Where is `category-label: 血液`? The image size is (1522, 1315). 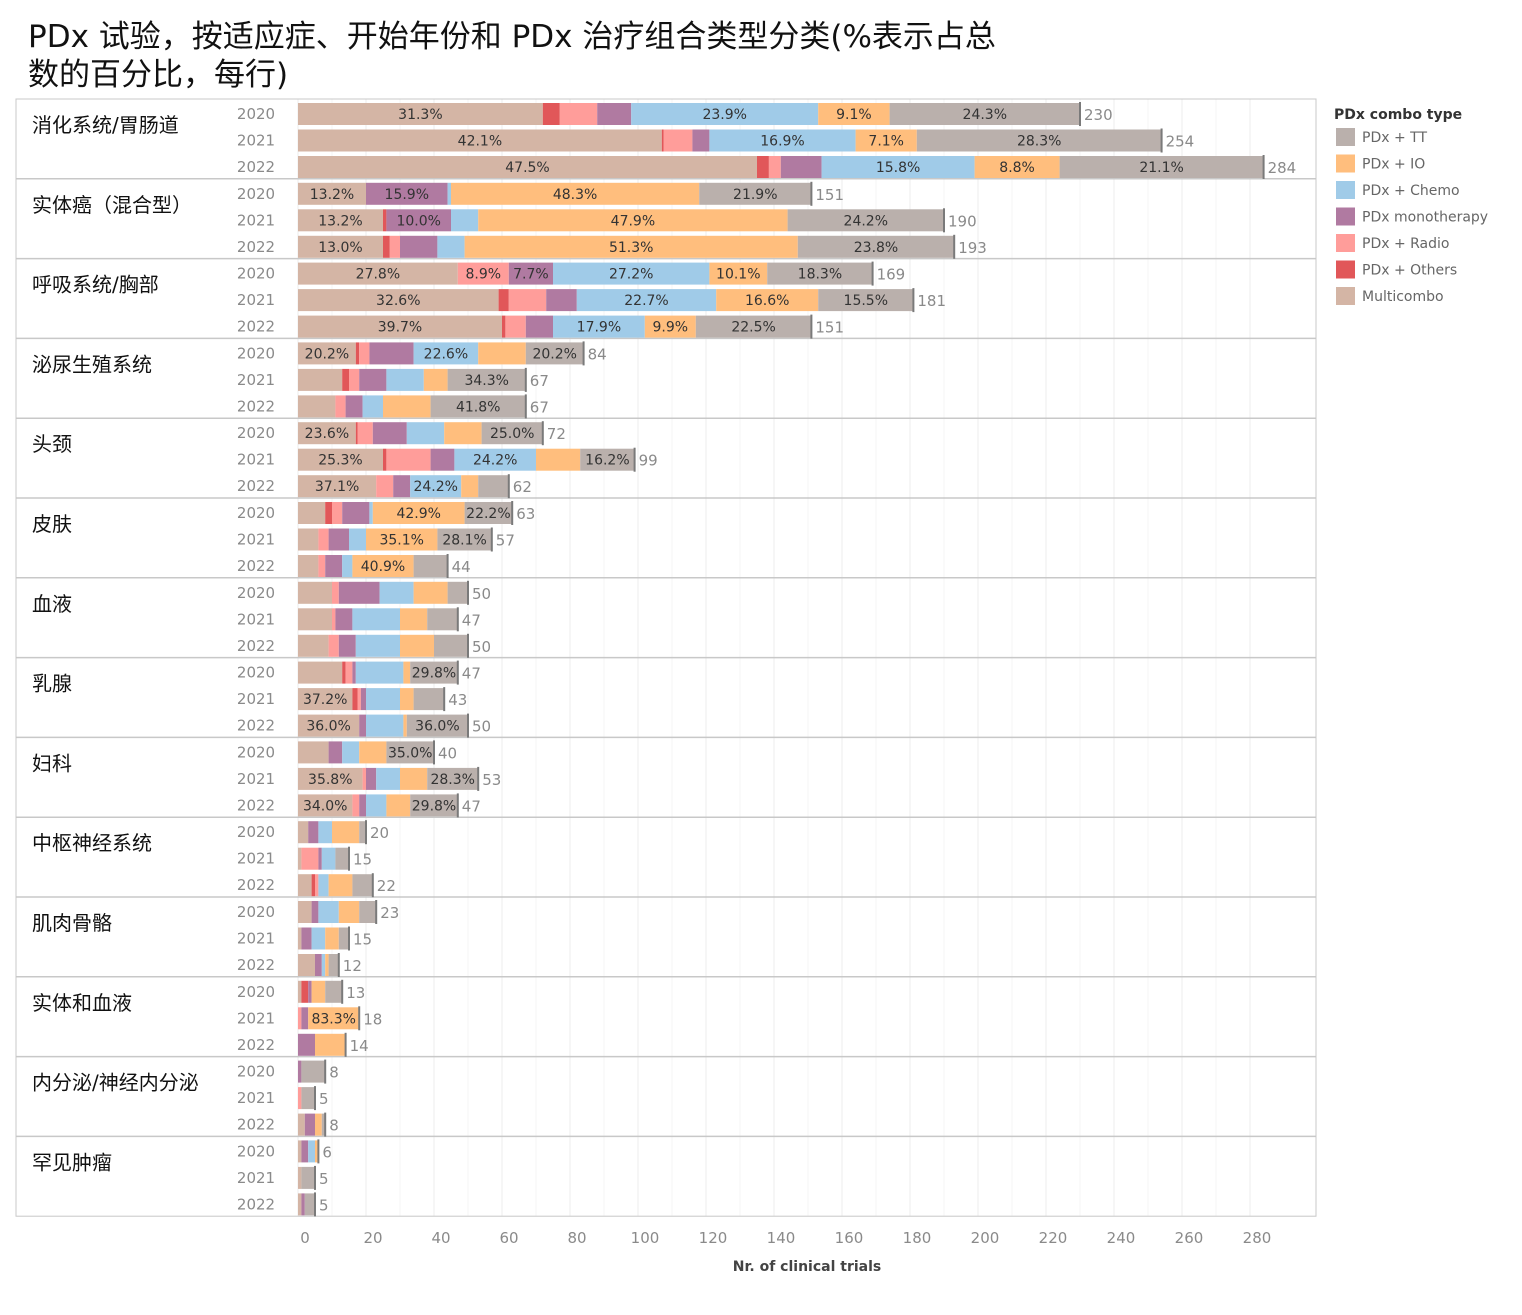 category-label: 血液 is located at coordinates (52, 604).